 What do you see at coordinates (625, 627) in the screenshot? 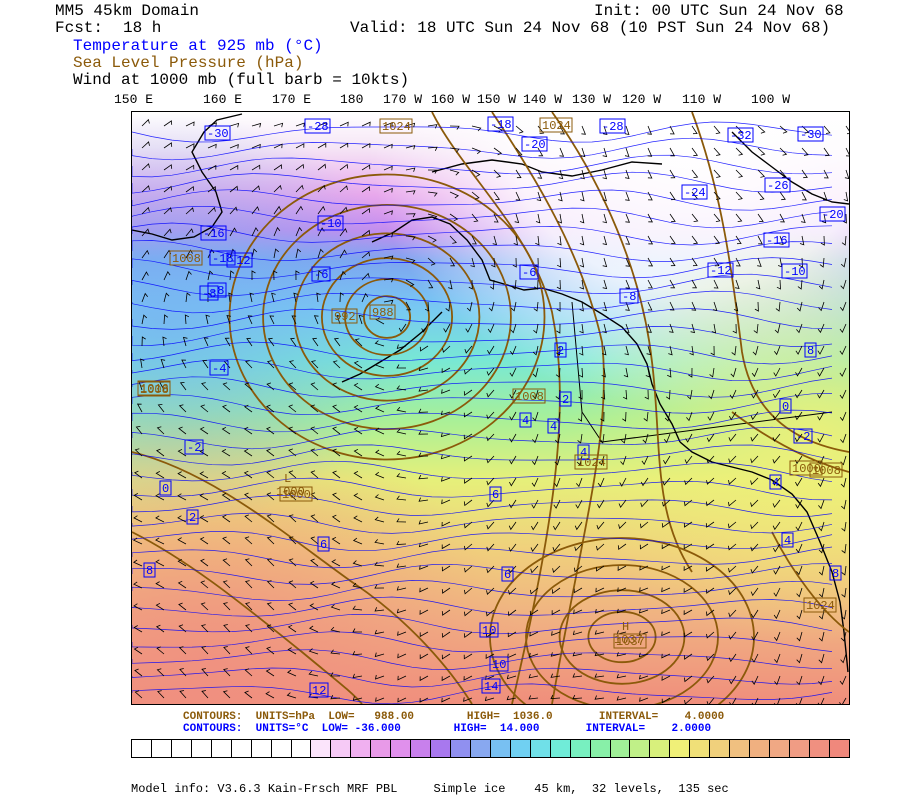
I see `svg-text: H` at bounding box center [625, 627].